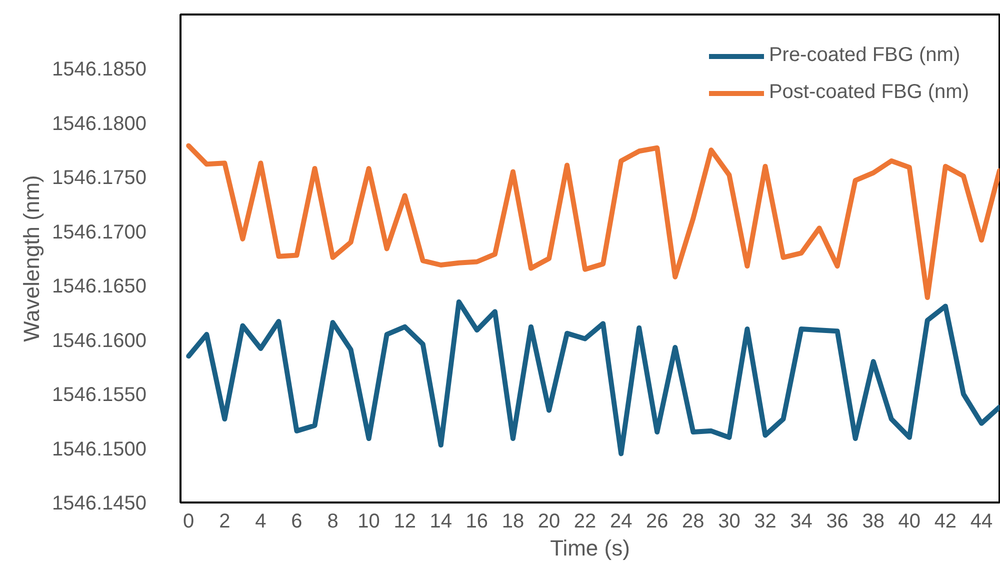 The height and width of the screenshot is (580, 1000). Describe the element at coordinates (99, 449) in the screenshot. I see `y-tick-label: 1546.1500` at that location.